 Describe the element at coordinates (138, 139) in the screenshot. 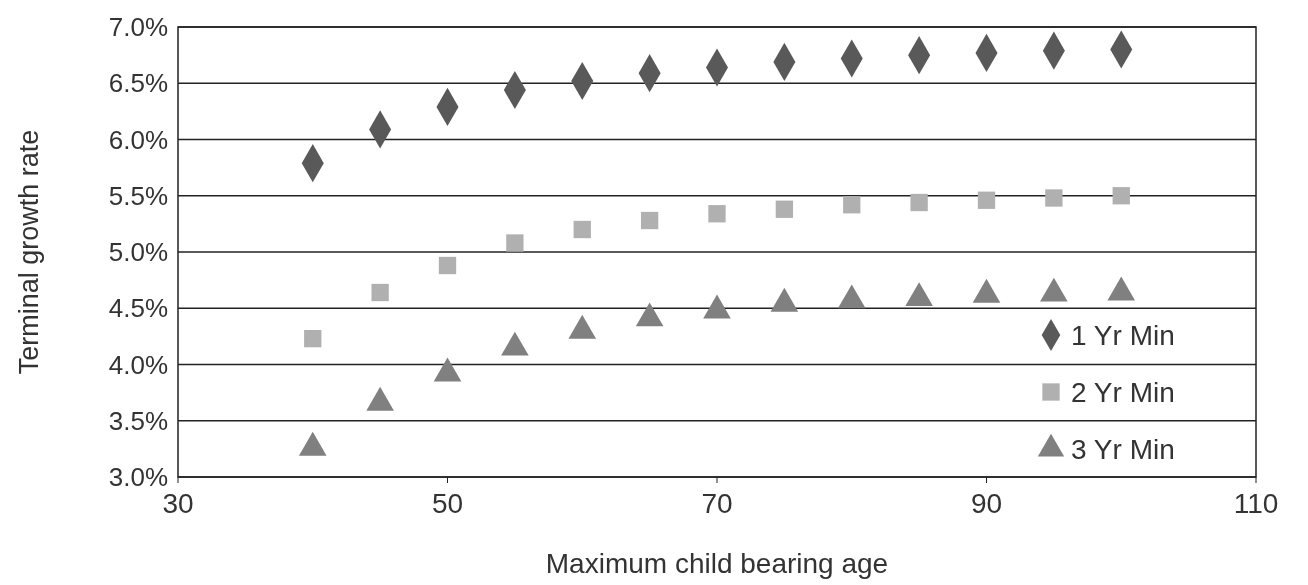

I see `y-tick-label: 6.0%` at that location.